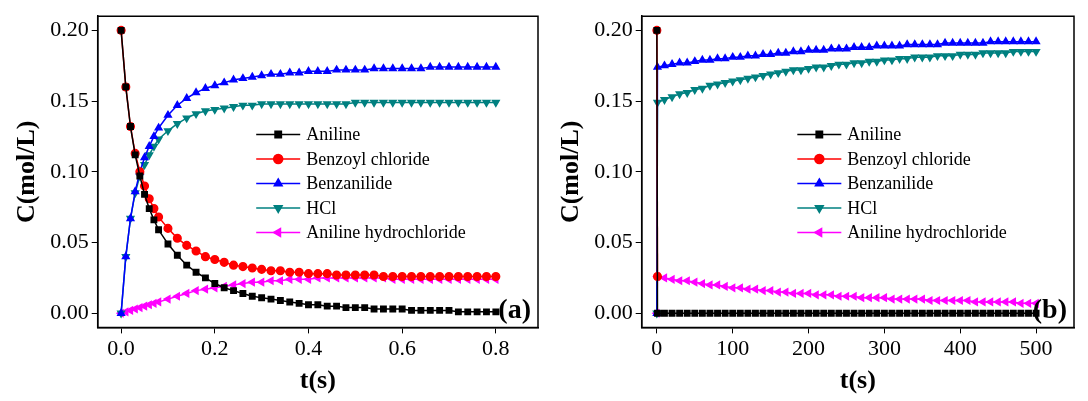  Describe the element at coordinates (809, 348) in the screenshot. I see `x-tick-label: 200` at that location.